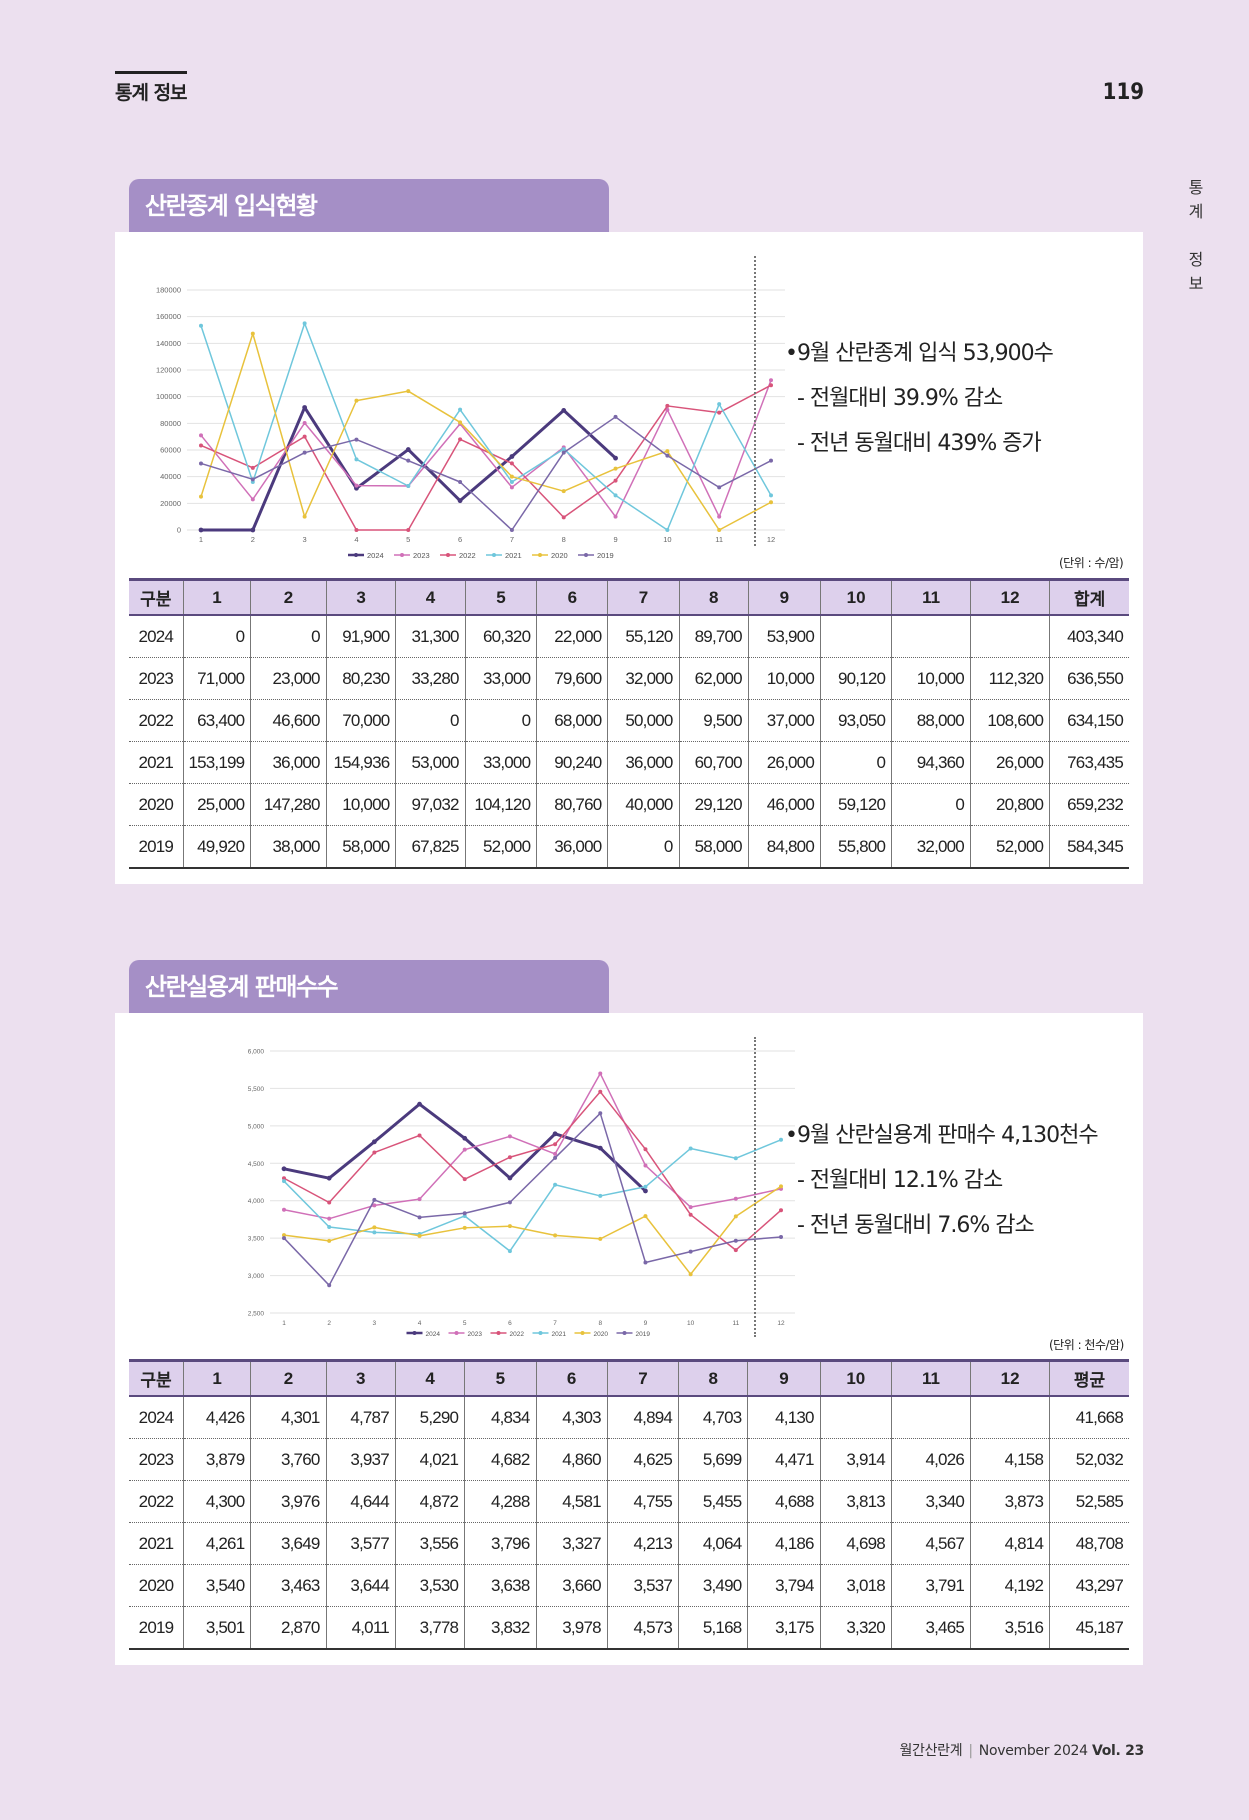 The height and width of the screenshot is (1820, 1249). Describe the element at coordinates (784, 1417) in the screenshot. I see `table-cell: 4,130` at that location.